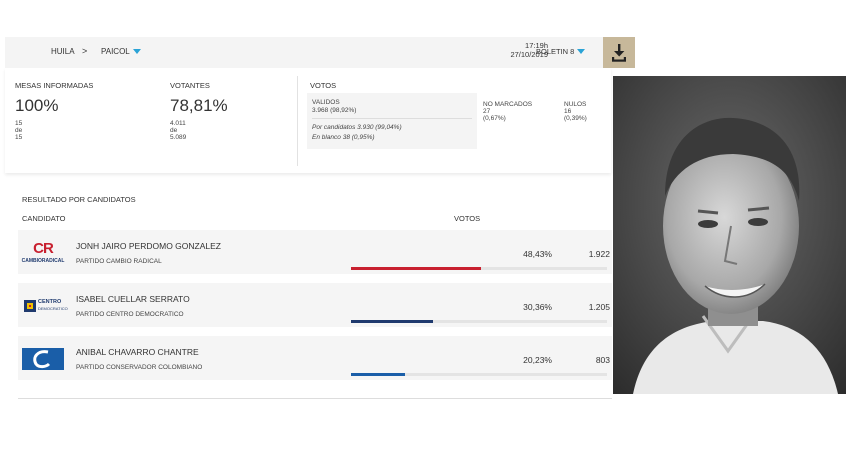 Image resolution: width=846 pixels, height=454 pixels. What do you see at coordinates (133, 299) in the screenshot?
I see `candidate-name: ISABEL CUELLAR SERRATO` at bounding box center [133, 299].